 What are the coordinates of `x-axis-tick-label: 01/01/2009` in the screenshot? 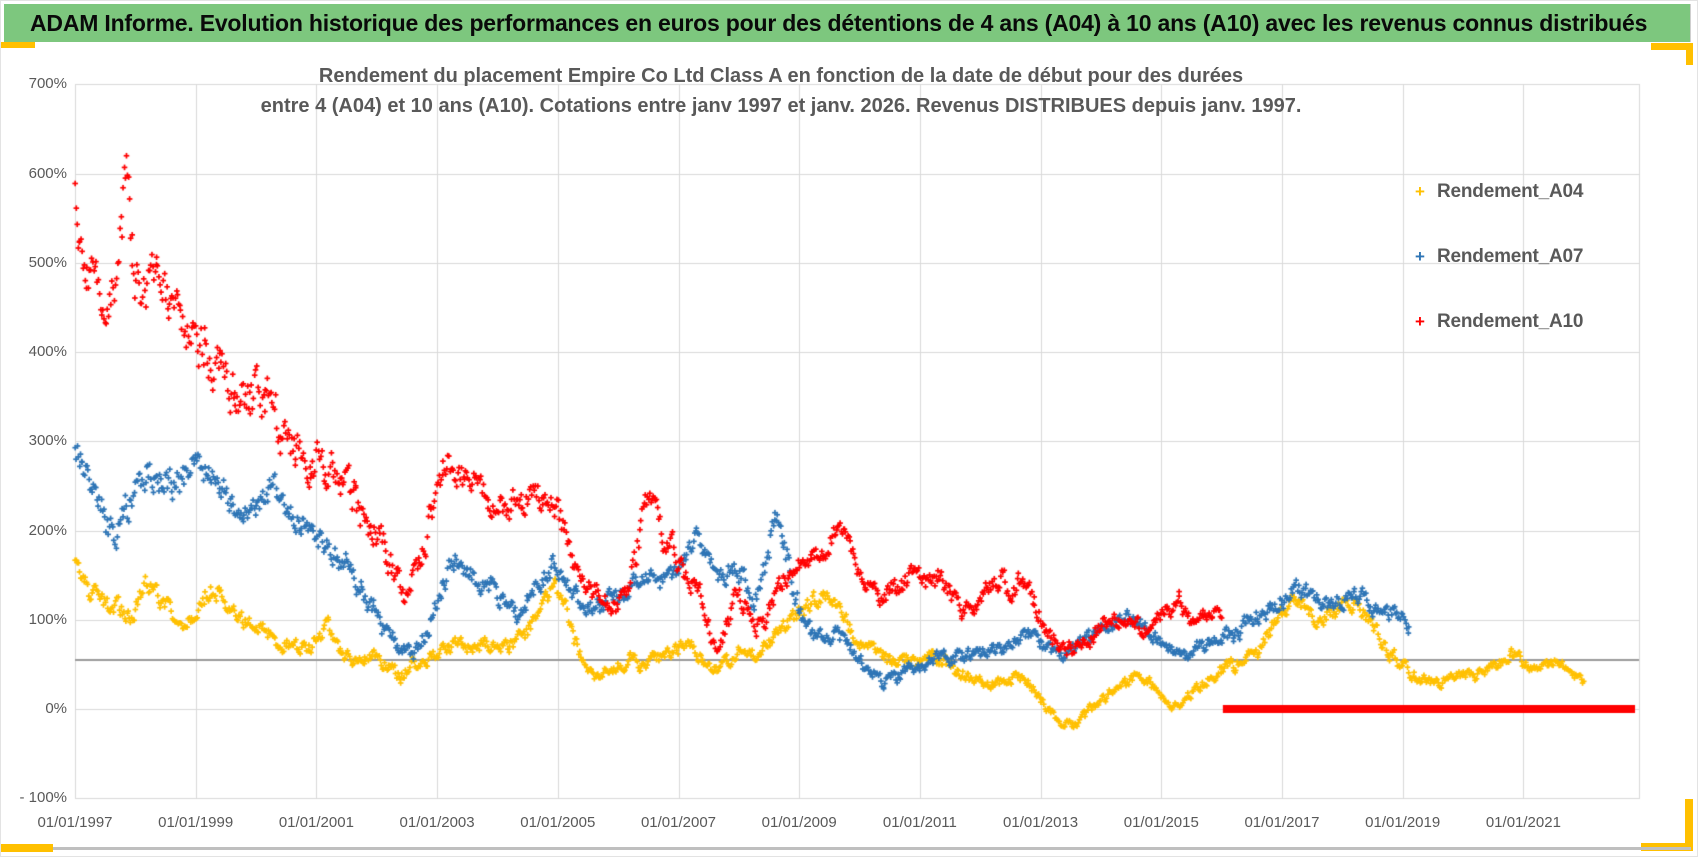 It's located at (799, 822).